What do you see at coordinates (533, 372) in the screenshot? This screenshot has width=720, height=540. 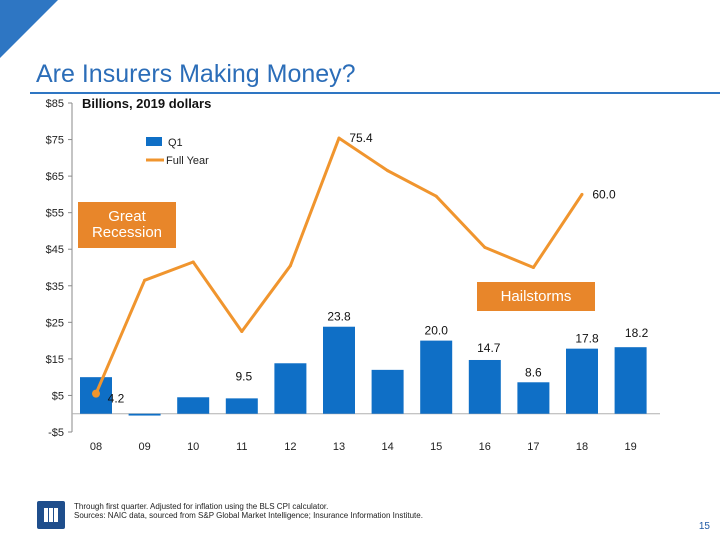 I see `data-label-q1-17: 8.6` at bounding box center [533, 372].